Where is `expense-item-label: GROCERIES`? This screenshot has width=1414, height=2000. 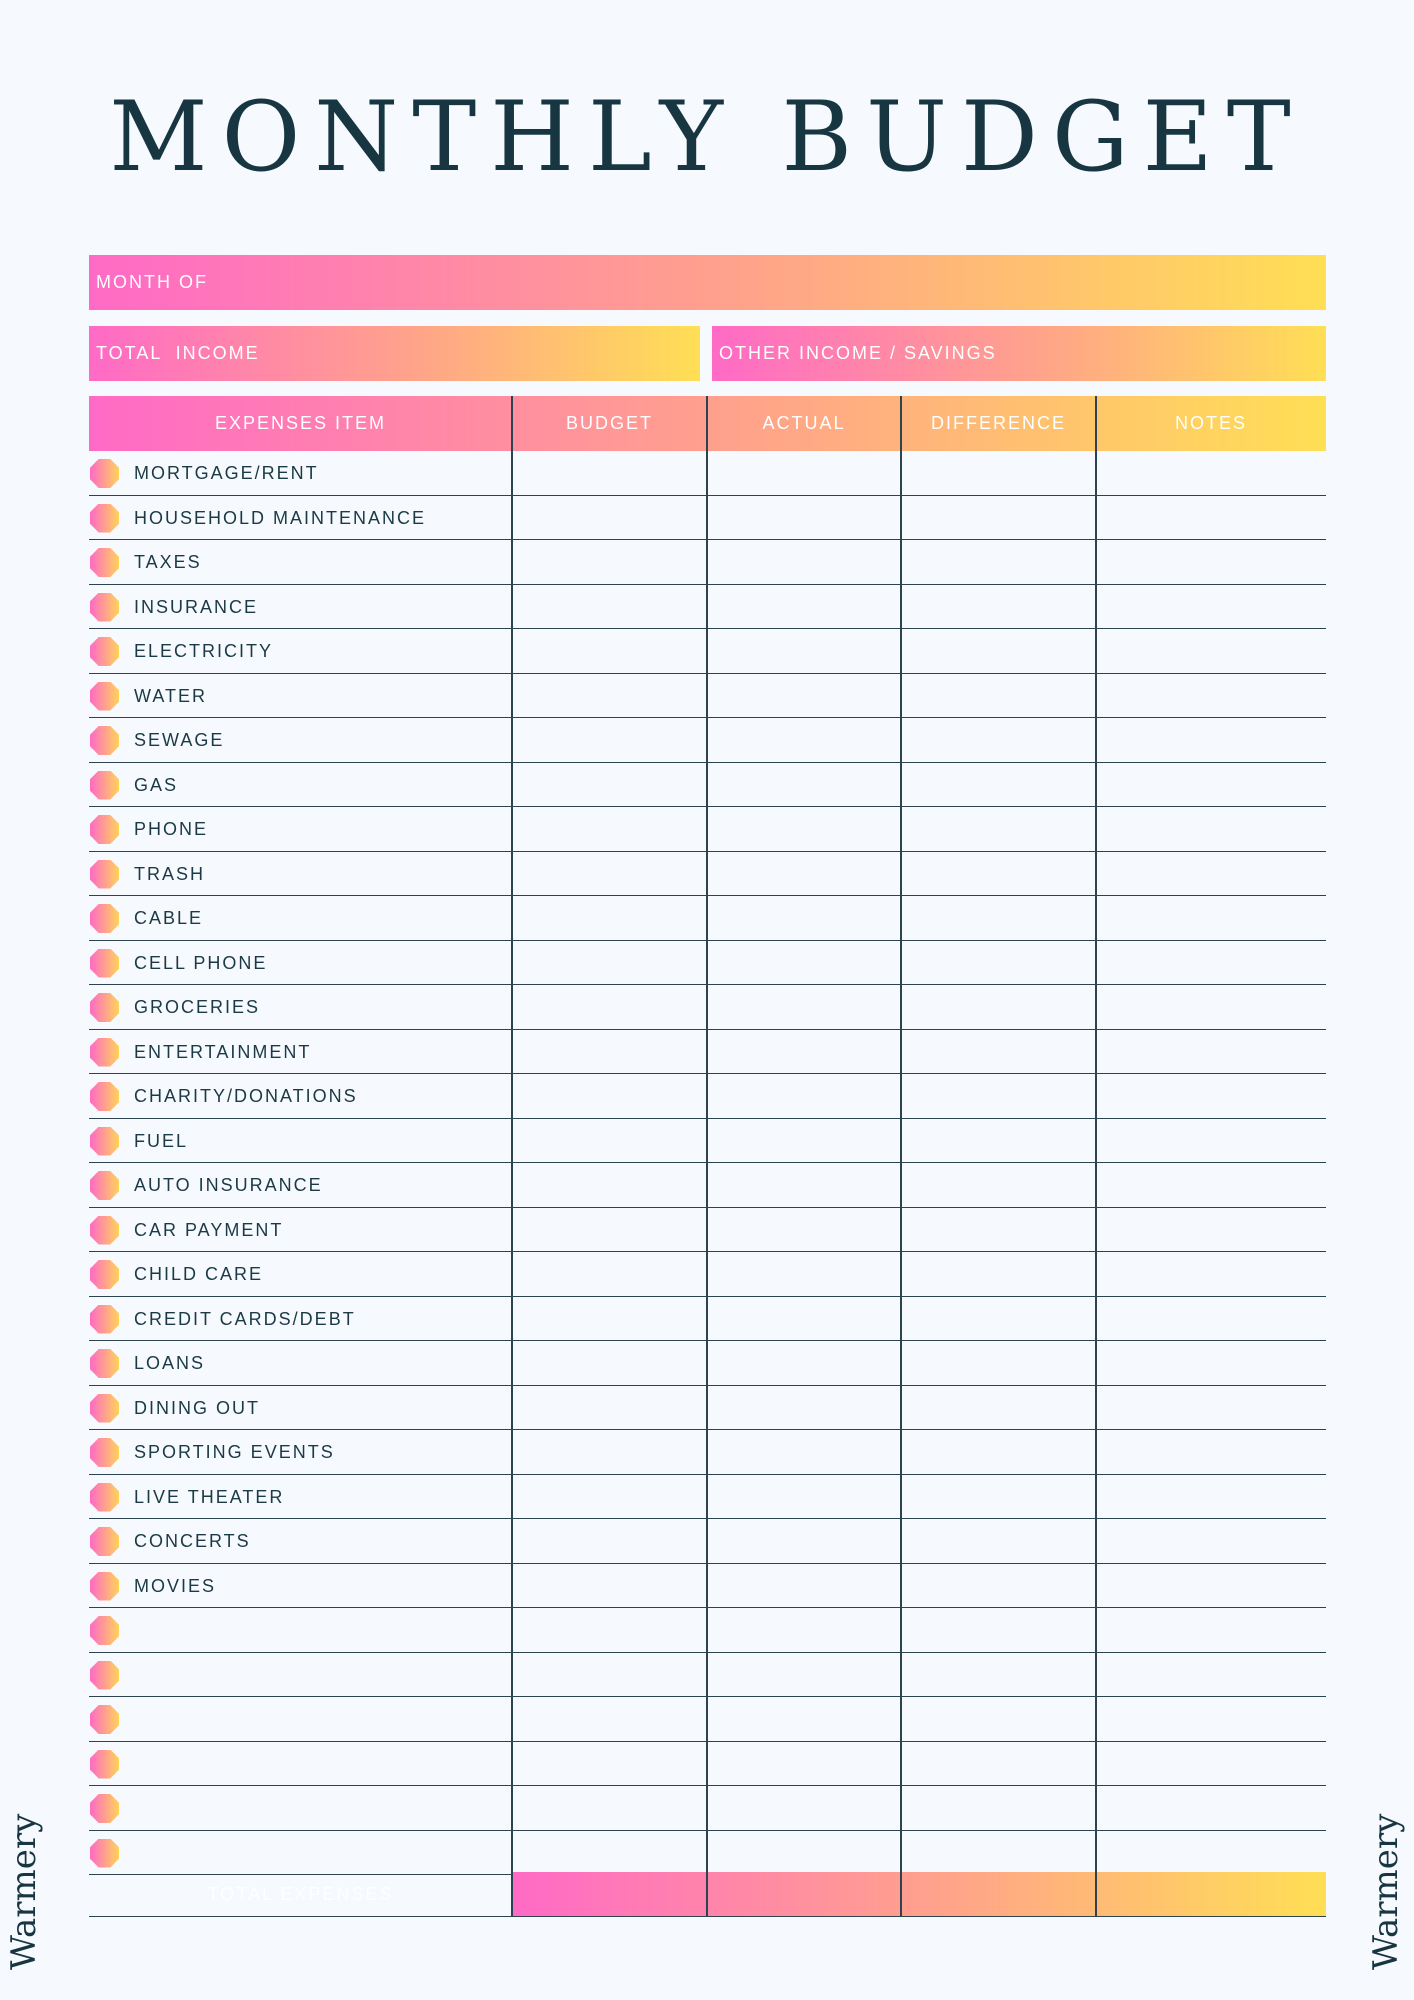 expense-item-label: GROCERIES is located at coordinates (197, 1007).